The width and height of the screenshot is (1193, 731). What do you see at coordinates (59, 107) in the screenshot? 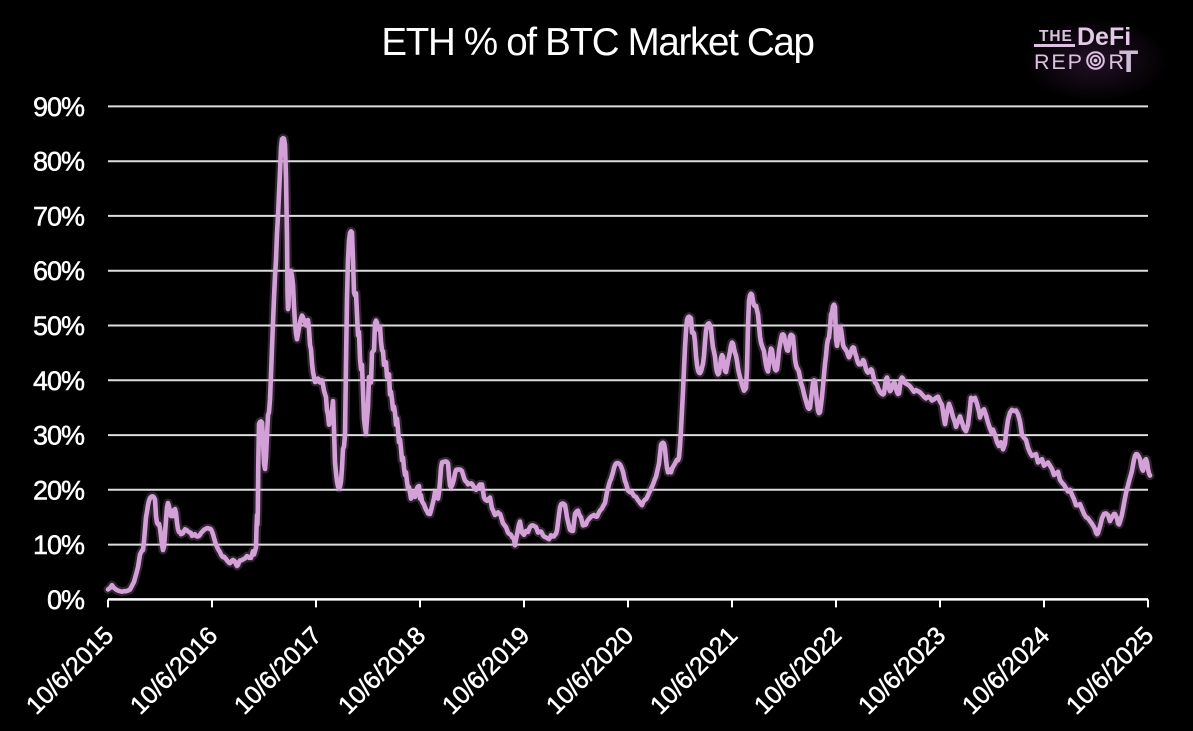
I see `svg-text: 90%` at bounding box center [59, 107].